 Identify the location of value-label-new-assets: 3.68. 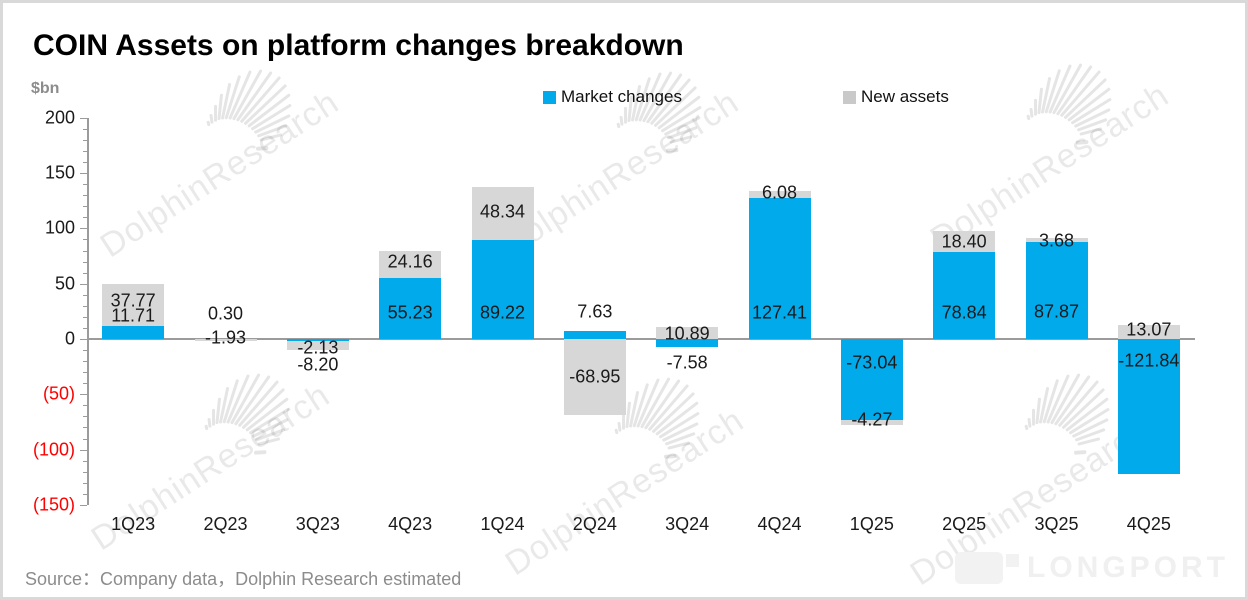
(1056, 240).